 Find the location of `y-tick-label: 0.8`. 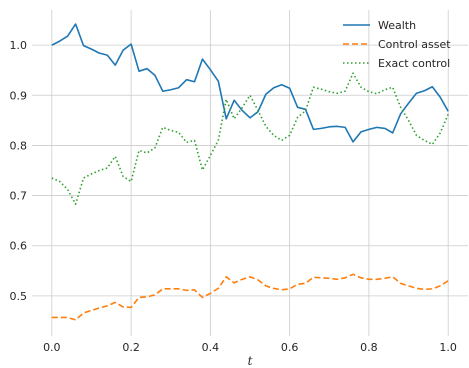

y-tick-label: 0.8 is located at coordinates (19, 145).